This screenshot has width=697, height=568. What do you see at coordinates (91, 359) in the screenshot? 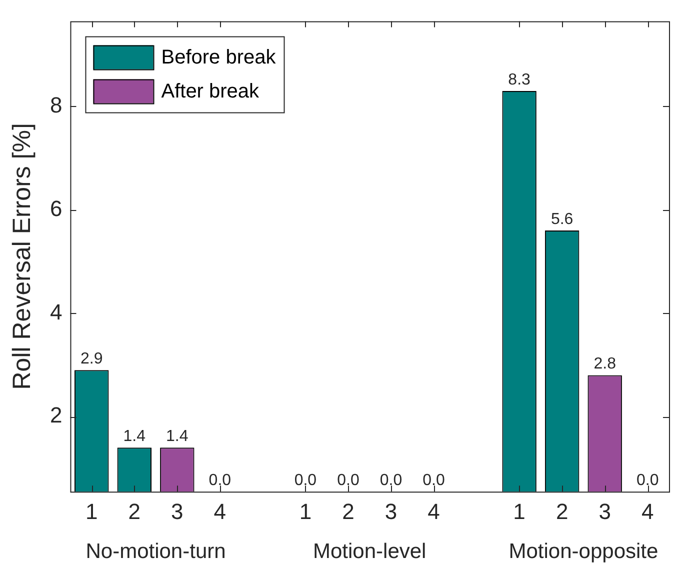
I see `data-label: 2.9` at bounding box center [91, 359].